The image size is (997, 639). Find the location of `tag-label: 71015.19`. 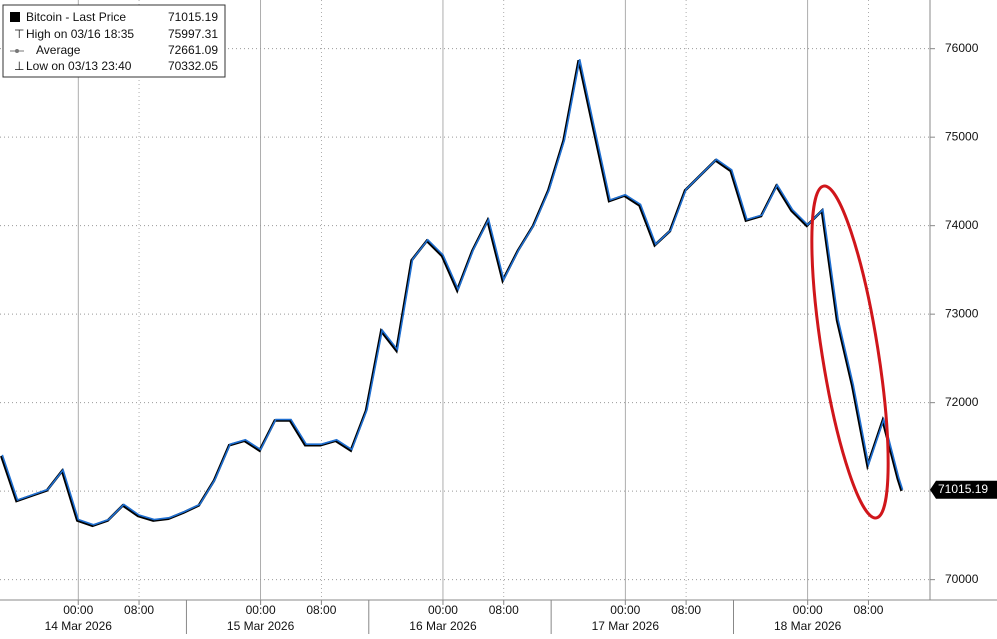

tag-label: 71015.19 is located at coordinates (963, 489).